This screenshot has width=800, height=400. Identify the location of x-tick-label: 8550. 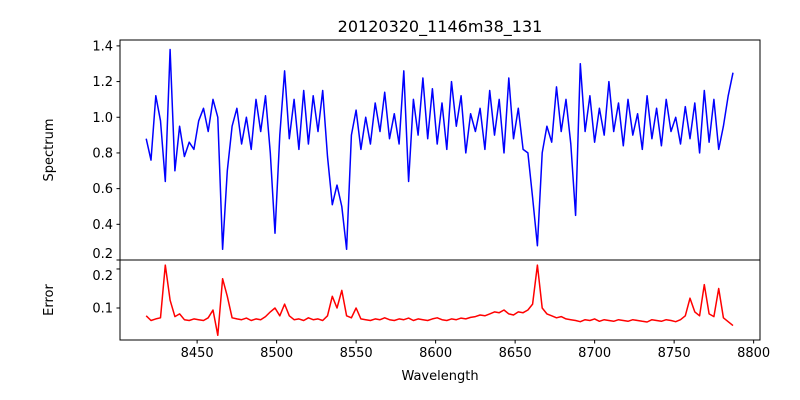
(356, 353).